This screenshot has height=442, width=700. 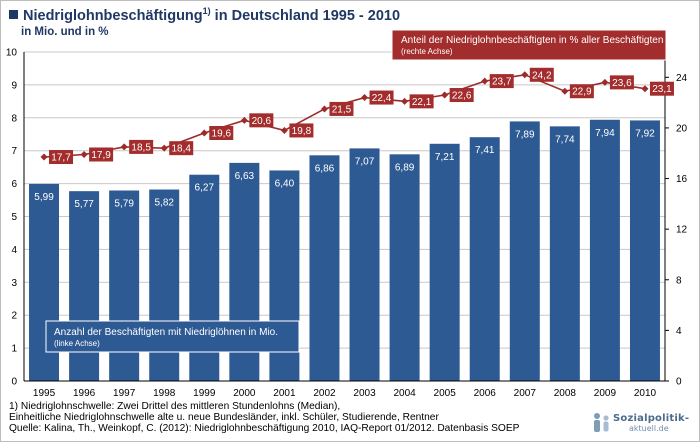 What do you see at coordinates (13, 14) in the screenshot?
I see `title-square-icon` at bounding box center [13, 14].